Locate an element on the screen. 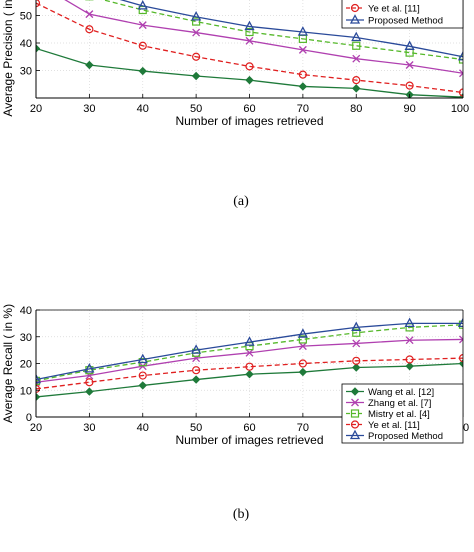  chart-2-xtick-label-5: 70 is located at coordinates (303, 428).